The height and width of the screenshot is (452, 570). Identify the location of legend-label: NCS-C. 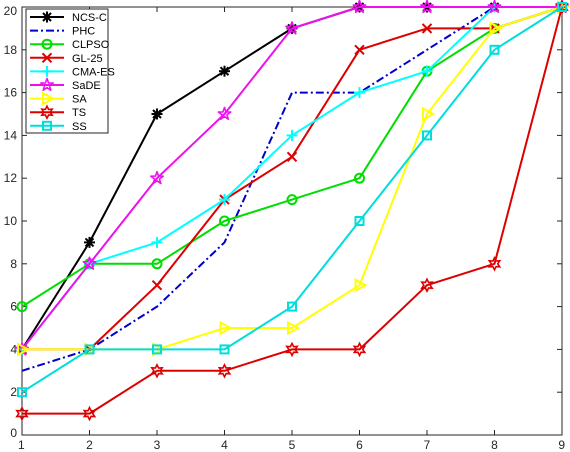
(89, 18).